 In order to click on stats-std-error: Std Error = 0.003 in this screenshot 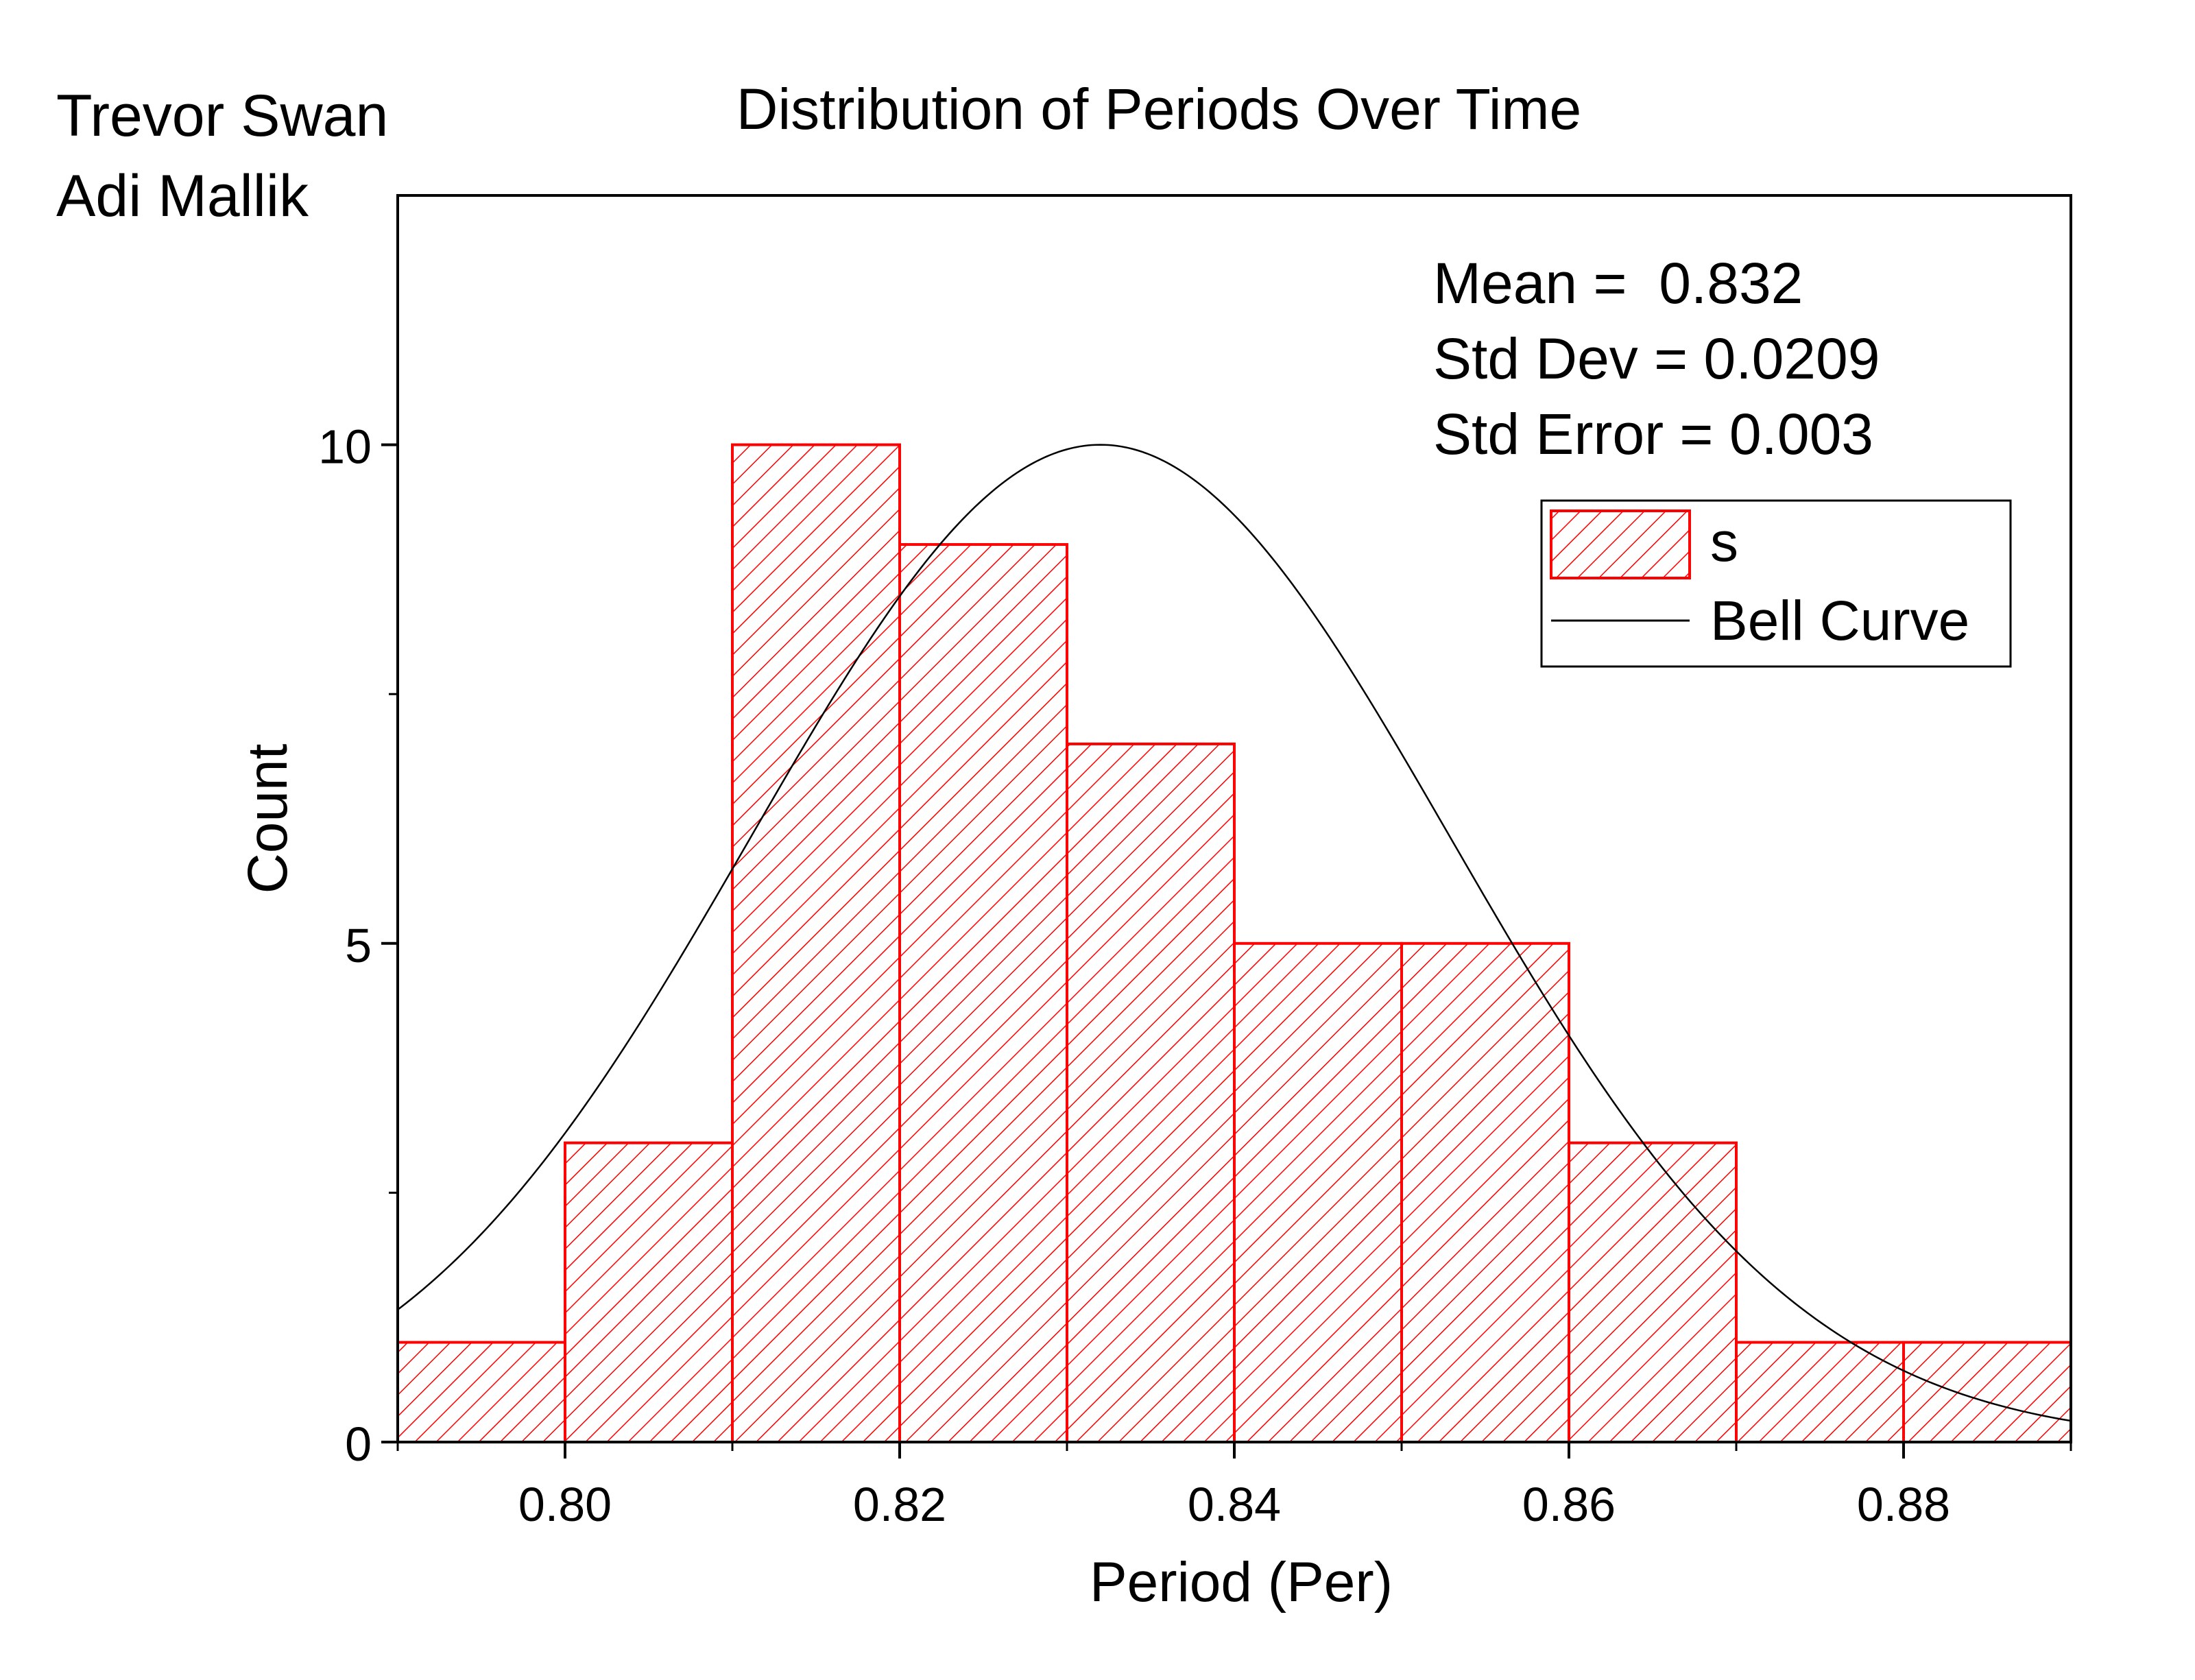, I will do `click(1653, 434)`.